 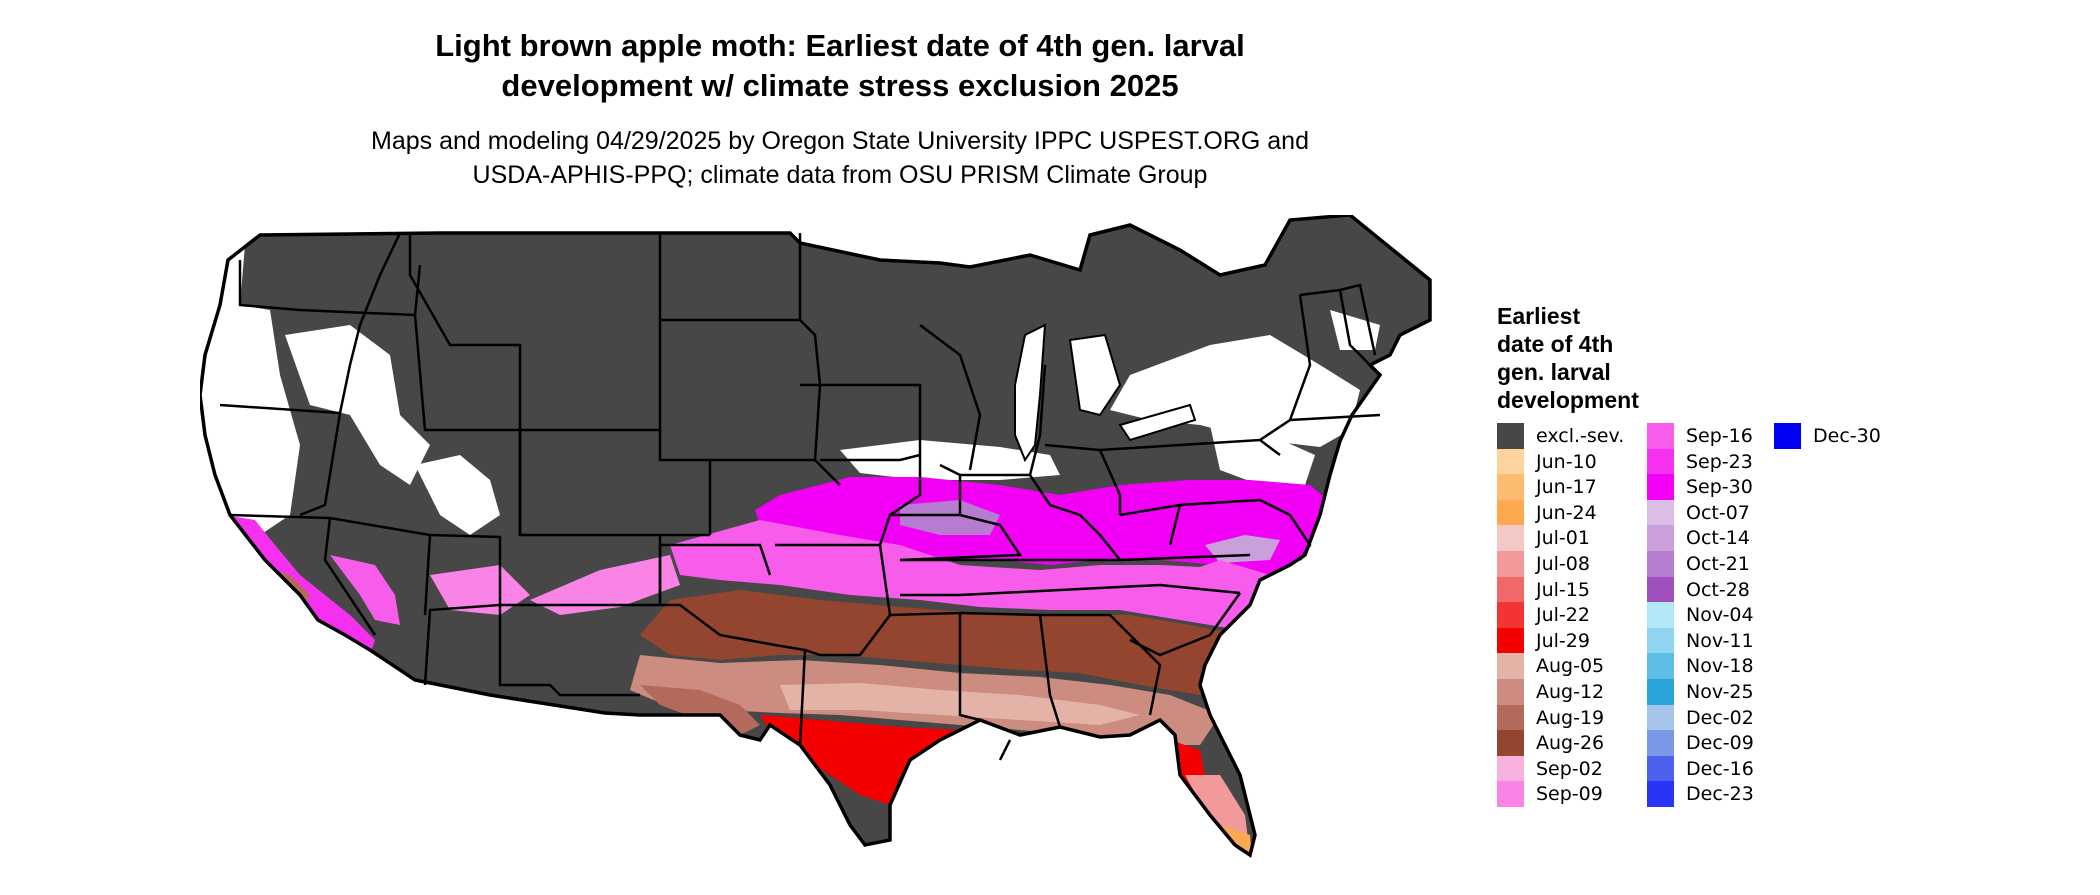 What do you see at coordinates (1700, 487) in the screenshot?
I see `legend-item: Sep-30` at bounding box center [1700, 487].